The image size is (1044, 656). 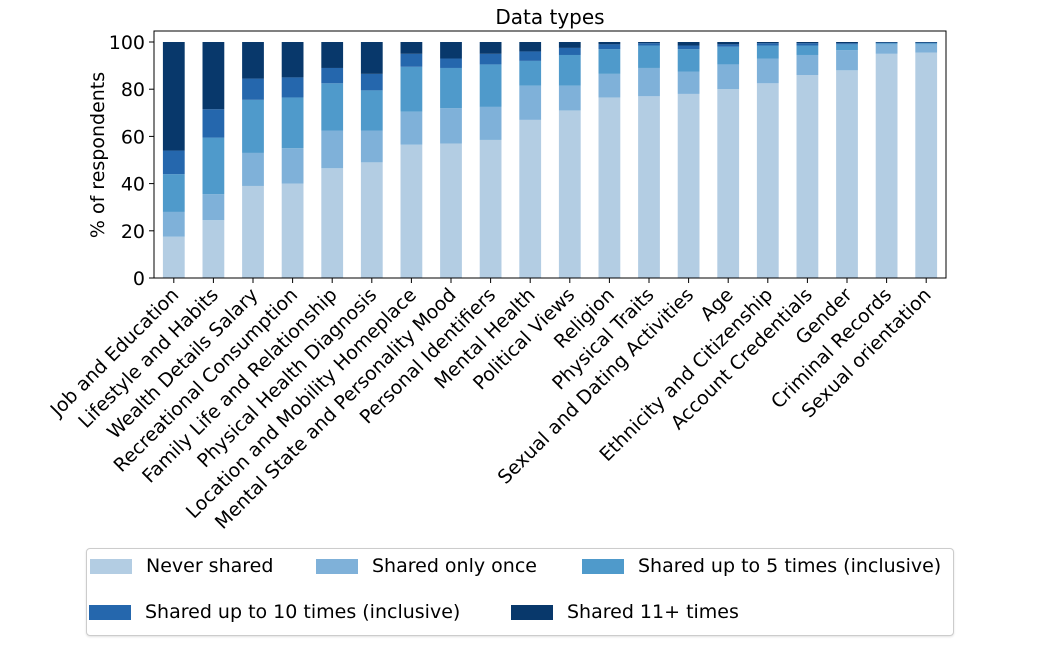 What do you see at coordinates (133, 90) in the screenshot?
I see `y-tick-label: 80` at bounding box center [133, 90].